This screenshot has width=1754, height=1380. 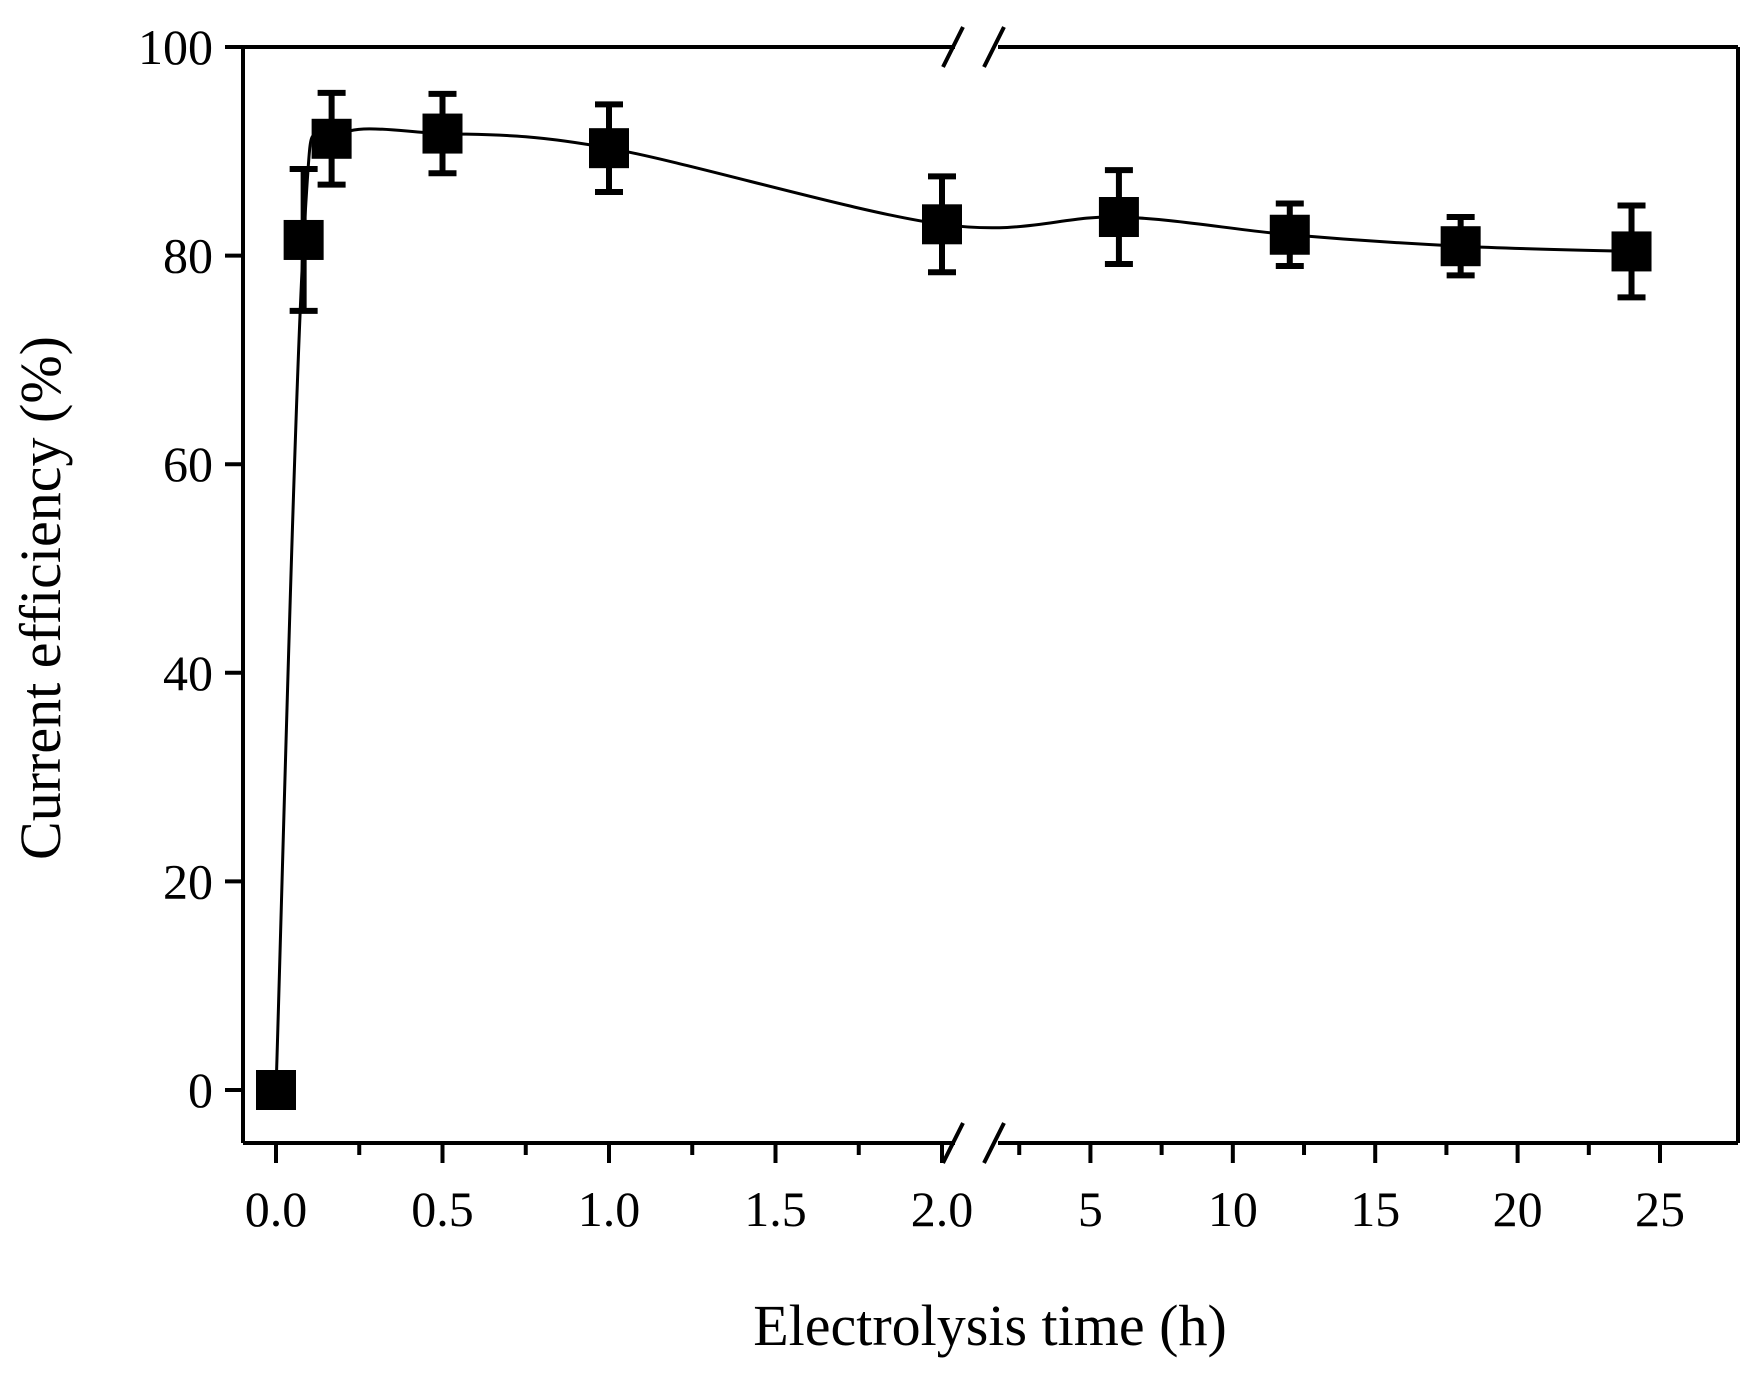 What do you see at coordinates (188, 256) in the screenshot?
I see `y-tick-label-80: 80` at bounding box center [188, 256].